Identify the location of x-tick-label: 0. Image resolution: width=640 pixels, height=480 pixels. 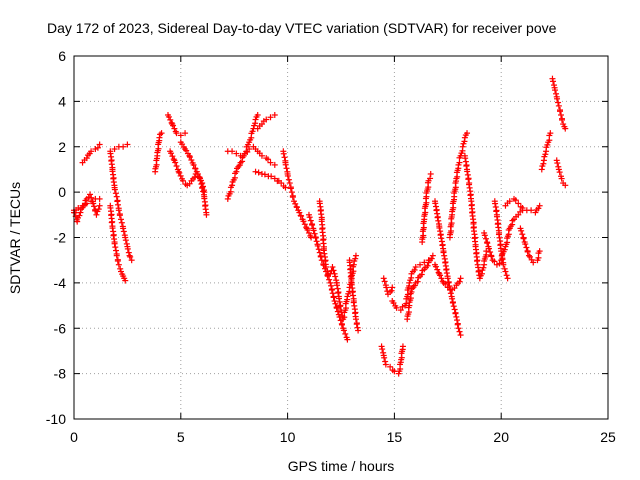
(74, 437).